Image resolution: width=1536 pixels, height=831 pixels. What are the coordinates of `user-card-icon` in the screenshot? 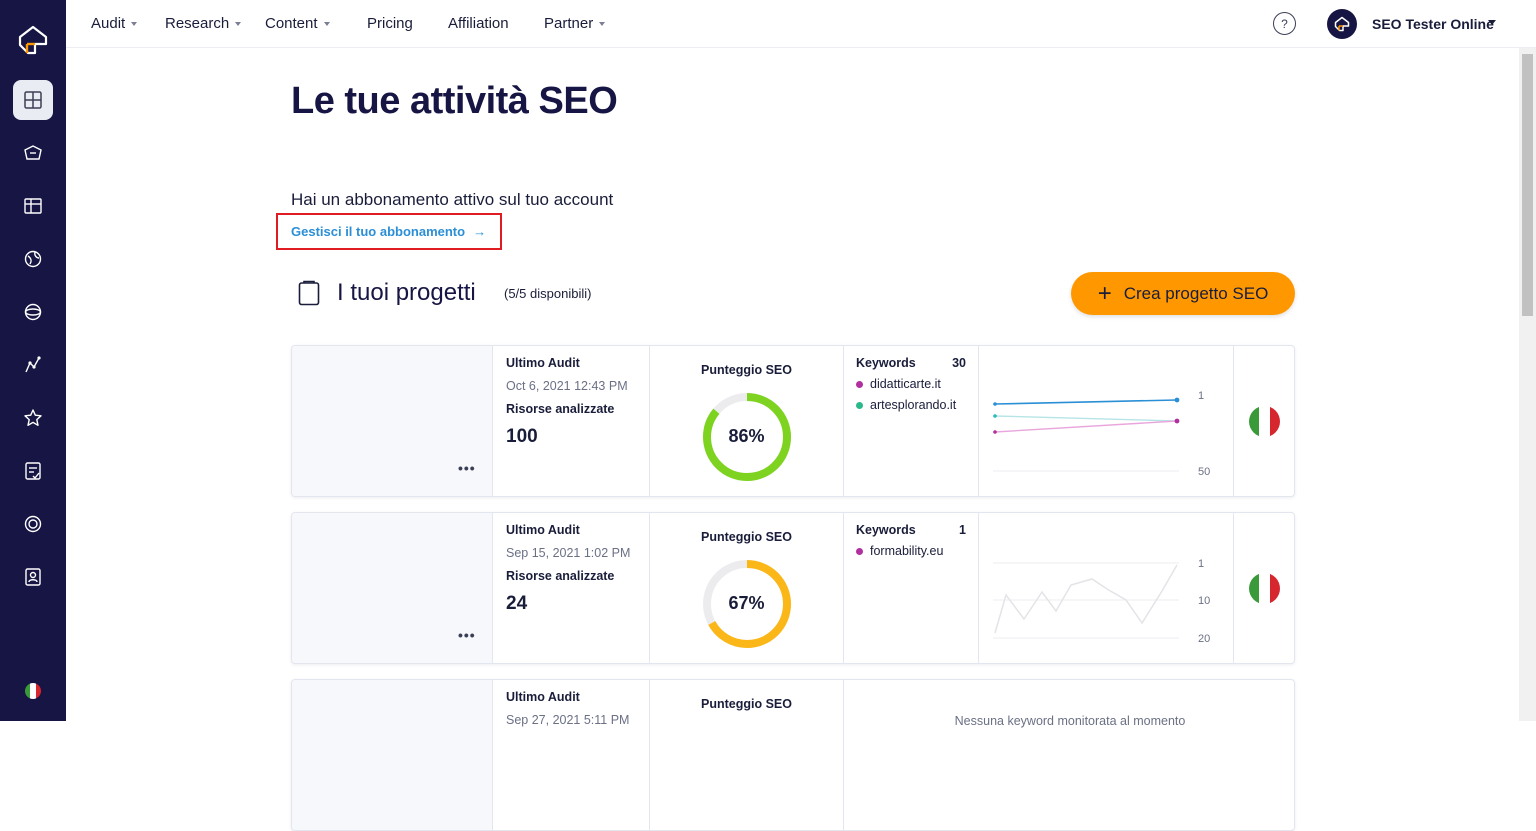 It's located at (33, 577).